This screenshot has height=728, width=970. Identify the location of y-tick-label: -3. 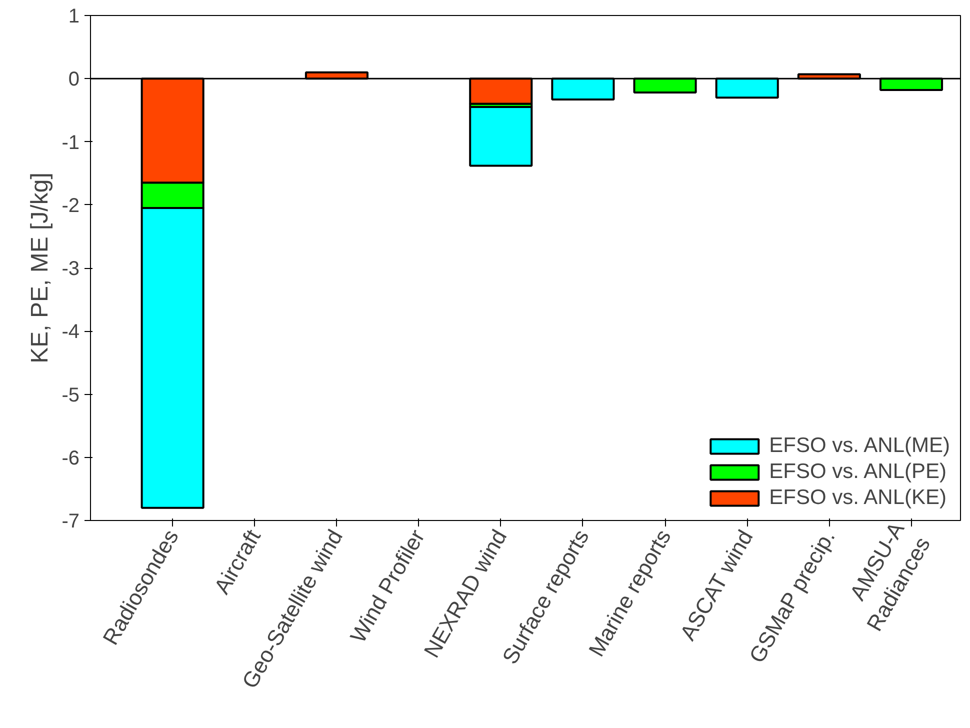
(71, 269).